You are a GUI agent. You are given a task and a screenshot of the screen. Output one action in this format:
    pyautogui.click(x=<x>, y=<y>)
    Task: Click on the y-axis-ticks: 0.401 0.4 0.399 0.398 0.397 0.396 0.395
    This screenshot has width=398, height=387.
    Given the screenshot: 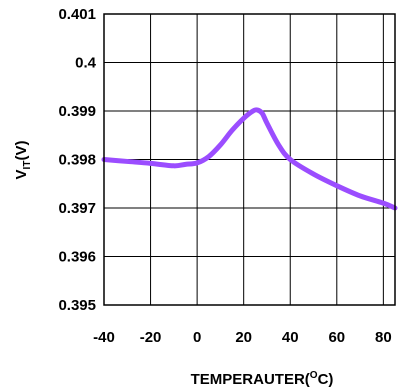 What is the action you would take?
    pyautogui.click(x=77, y=160)
    